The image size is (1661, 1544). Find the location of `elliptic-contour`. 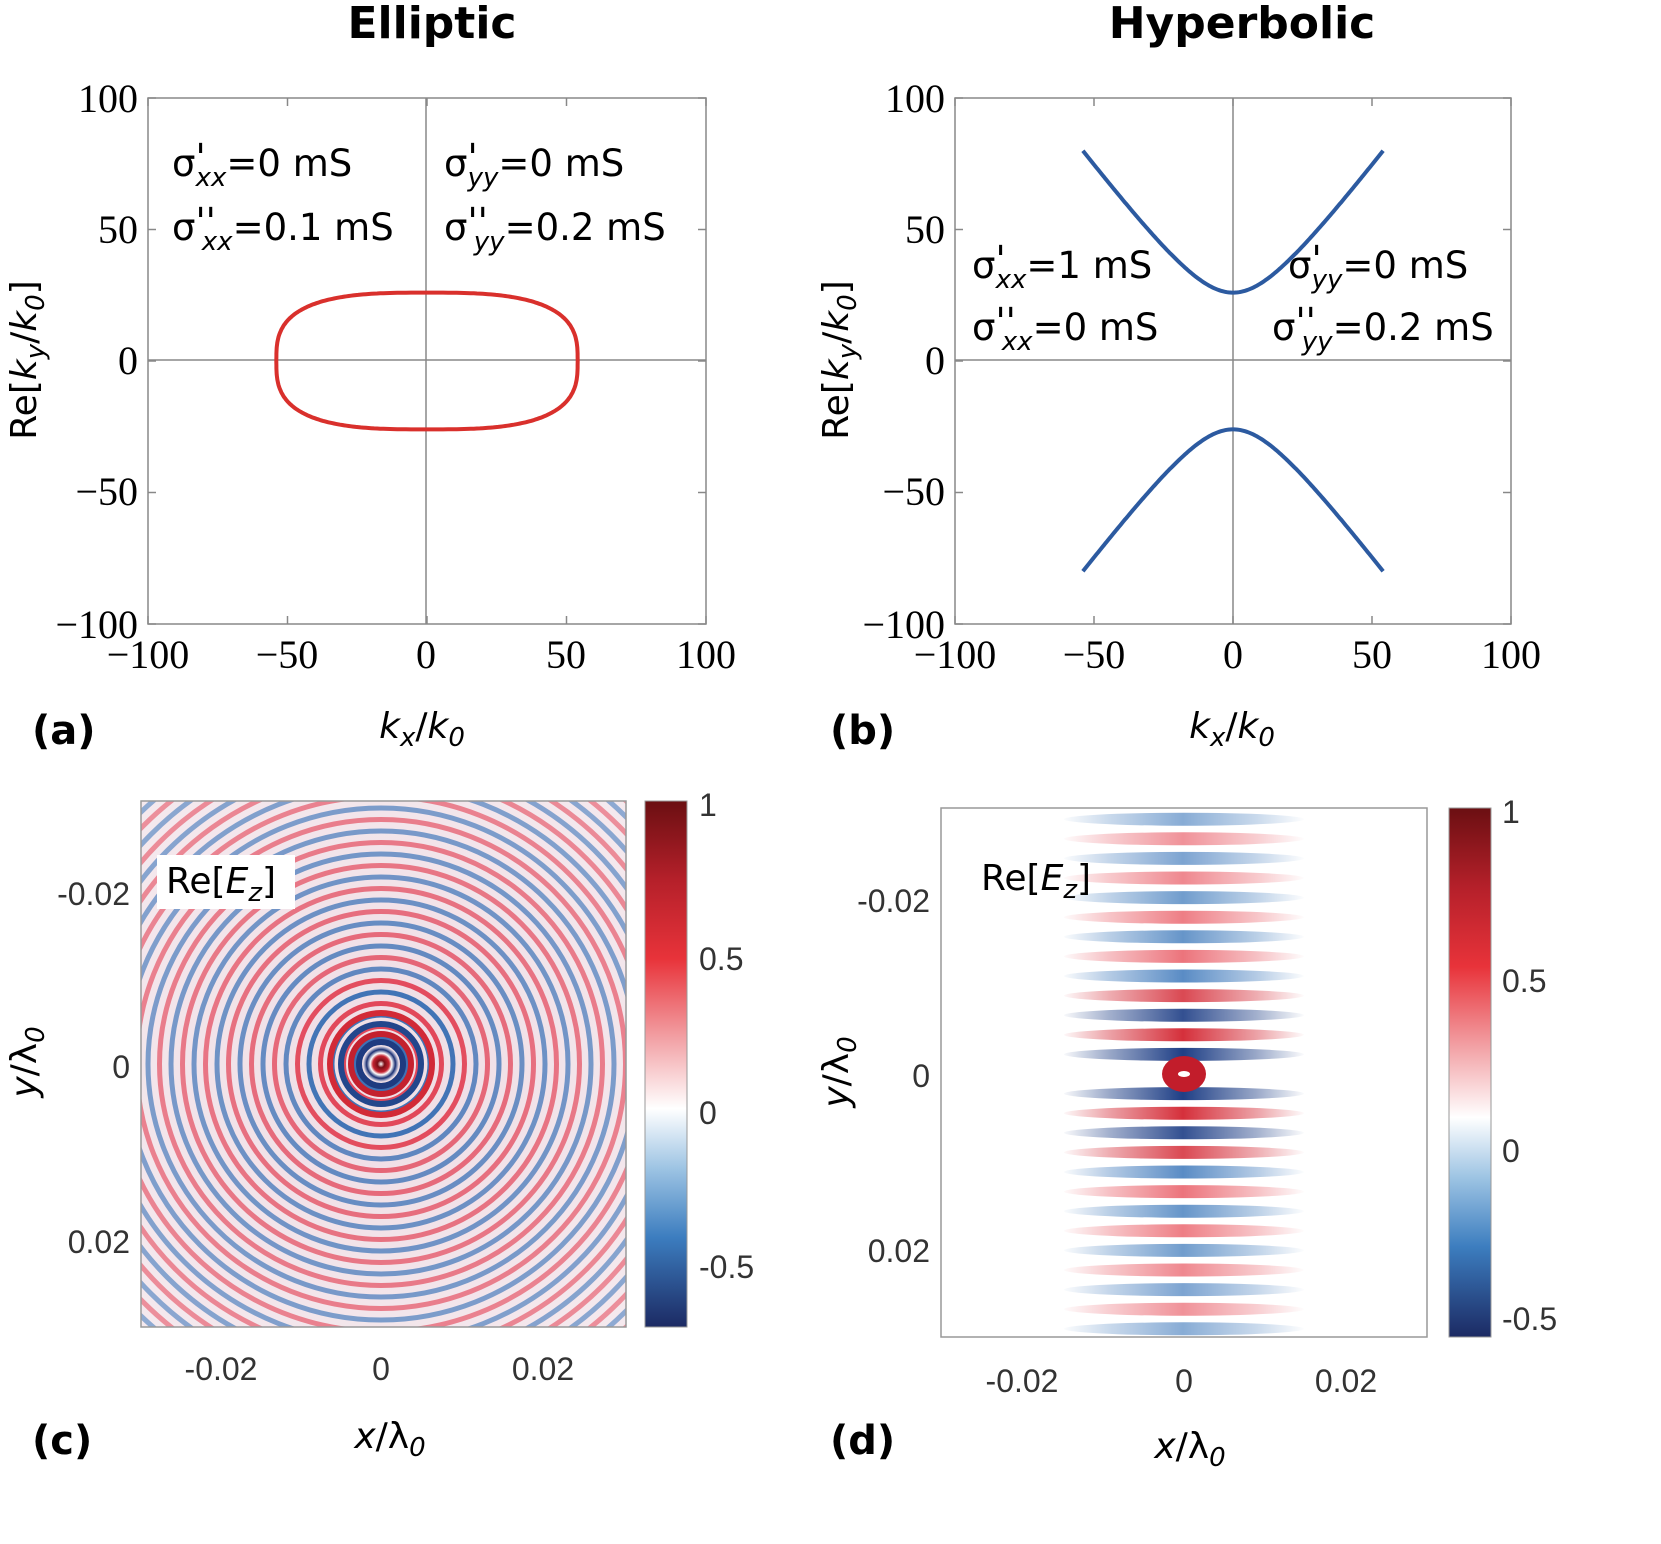

elliptic-contour is located at coordinates (427, 361).